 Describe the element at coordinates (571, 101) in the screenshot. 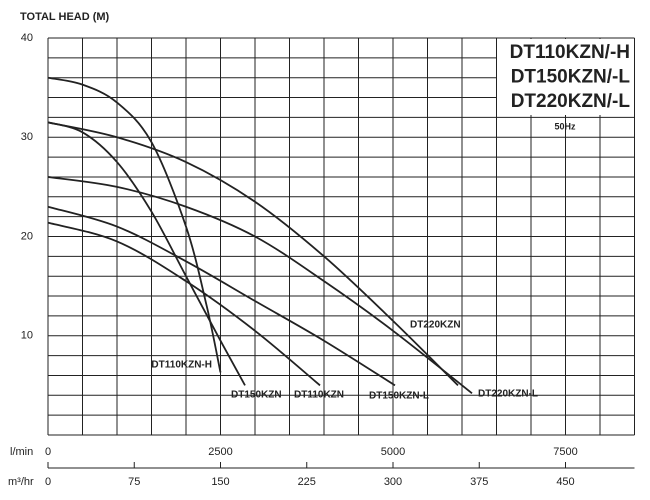

I see `model-name: DT220KZN/-L` at that location.